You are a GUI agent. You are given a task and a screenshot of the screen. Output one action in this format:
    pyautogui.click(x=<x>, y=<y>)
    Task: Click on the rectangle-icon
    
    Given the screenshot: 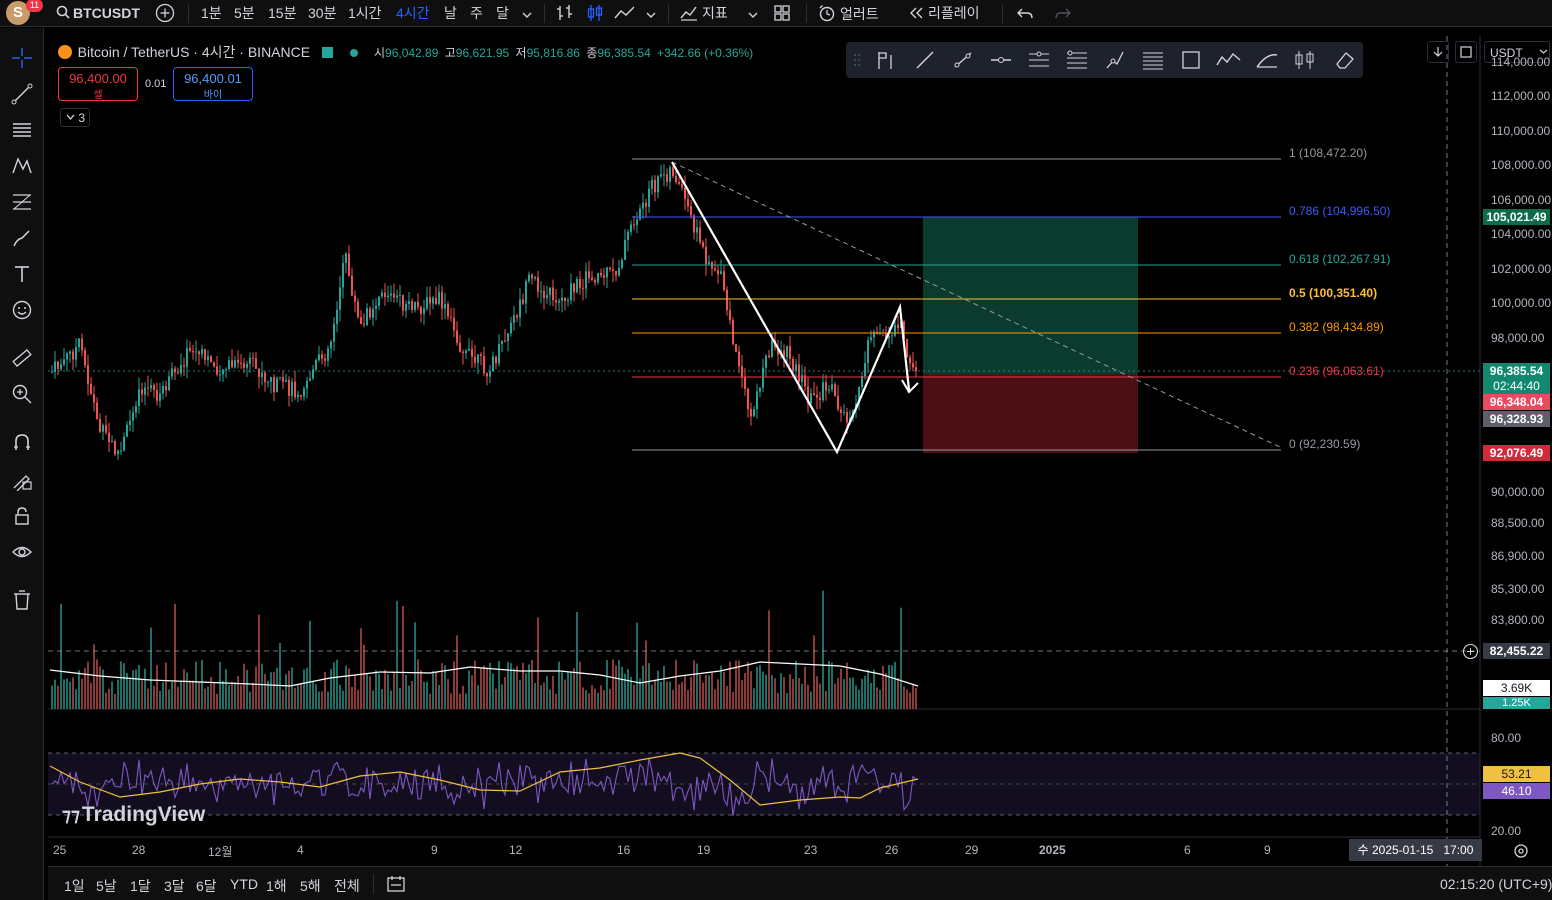 What is the action you would take?
    pyautogui.click(x=1191, y=60)
    